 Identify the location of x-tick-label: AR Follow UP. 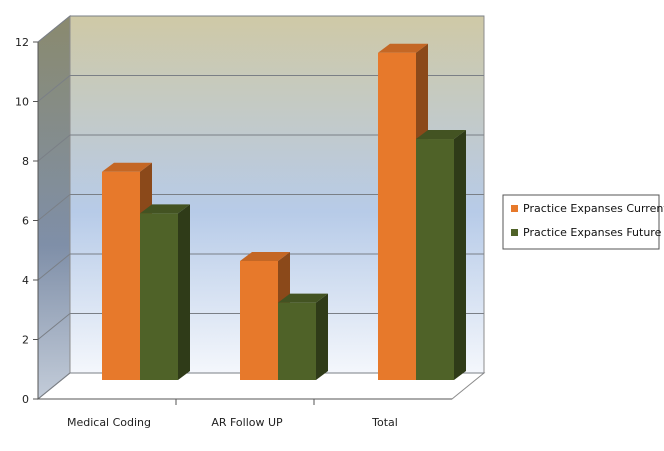
(247, 422).